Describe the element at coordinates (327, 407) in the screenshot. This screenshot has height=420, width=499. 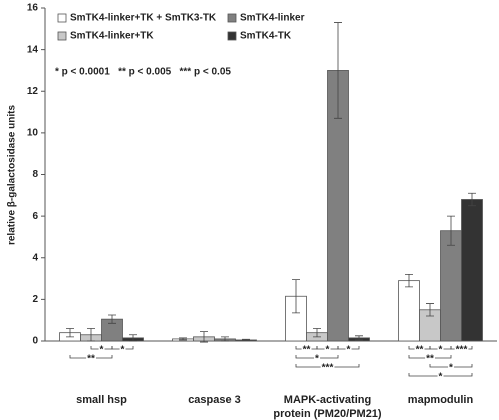
I see `x-tick-label: MAPK-activating protein (PM20/PM21)` at that location.